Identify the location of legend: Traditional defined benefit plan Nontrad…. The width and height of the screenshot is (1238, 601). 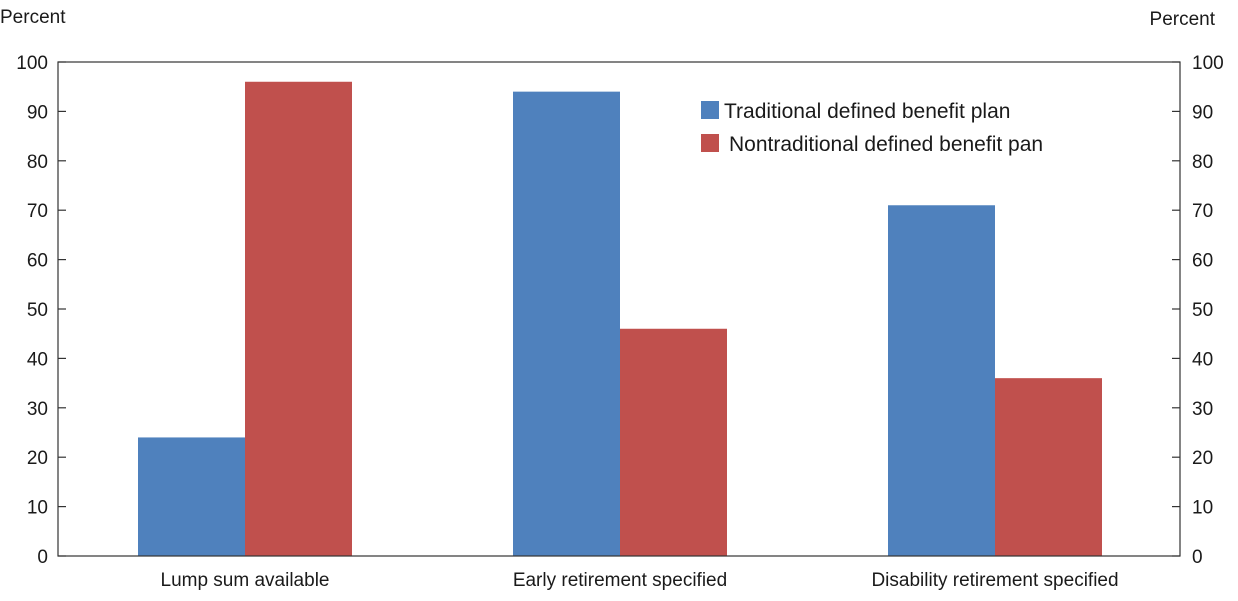
(872, 128).